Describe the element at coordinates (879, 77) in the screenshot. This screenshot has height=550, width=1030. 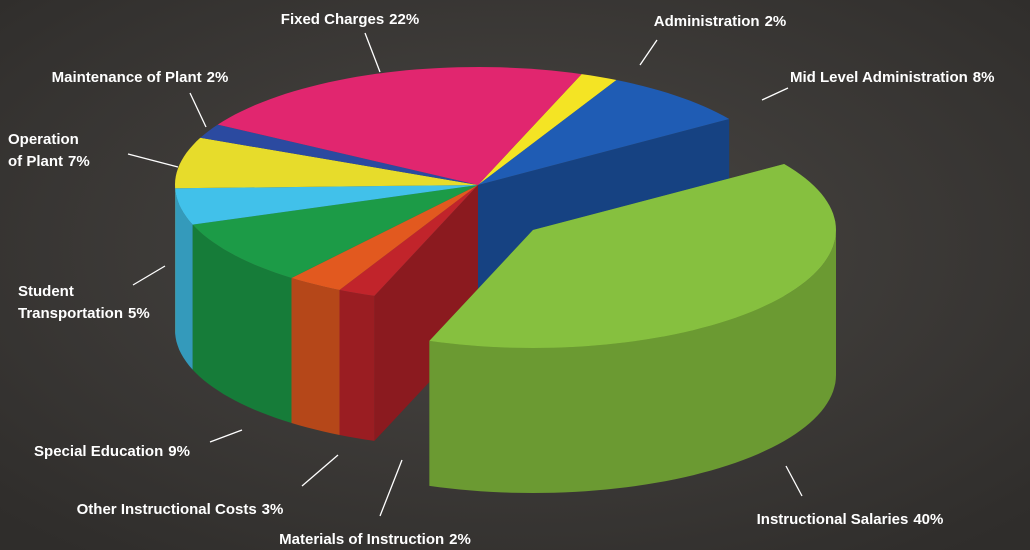
I see `category-label: Mid Level Administration` at that location.